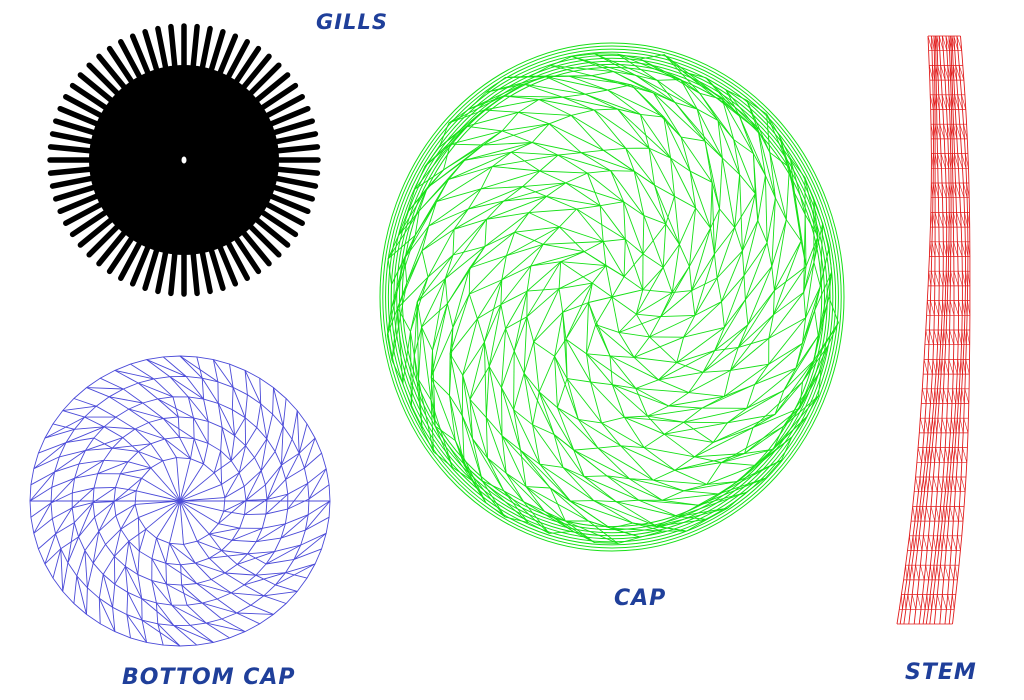  Describe the element at coordinates (352, 22) in the screenshot. I see `gills-label: GILLS` at that location.